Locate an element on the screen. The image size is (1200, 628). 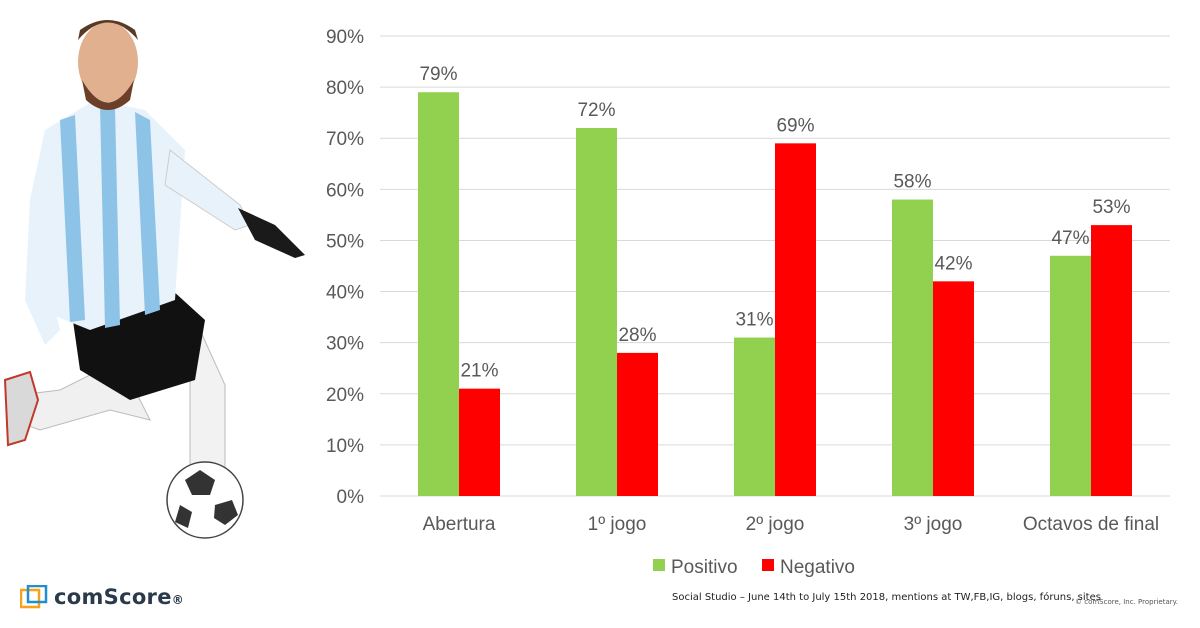
copyright-note: © comScore, Inc. Proprietary. is located at coordinates (1126, 602).